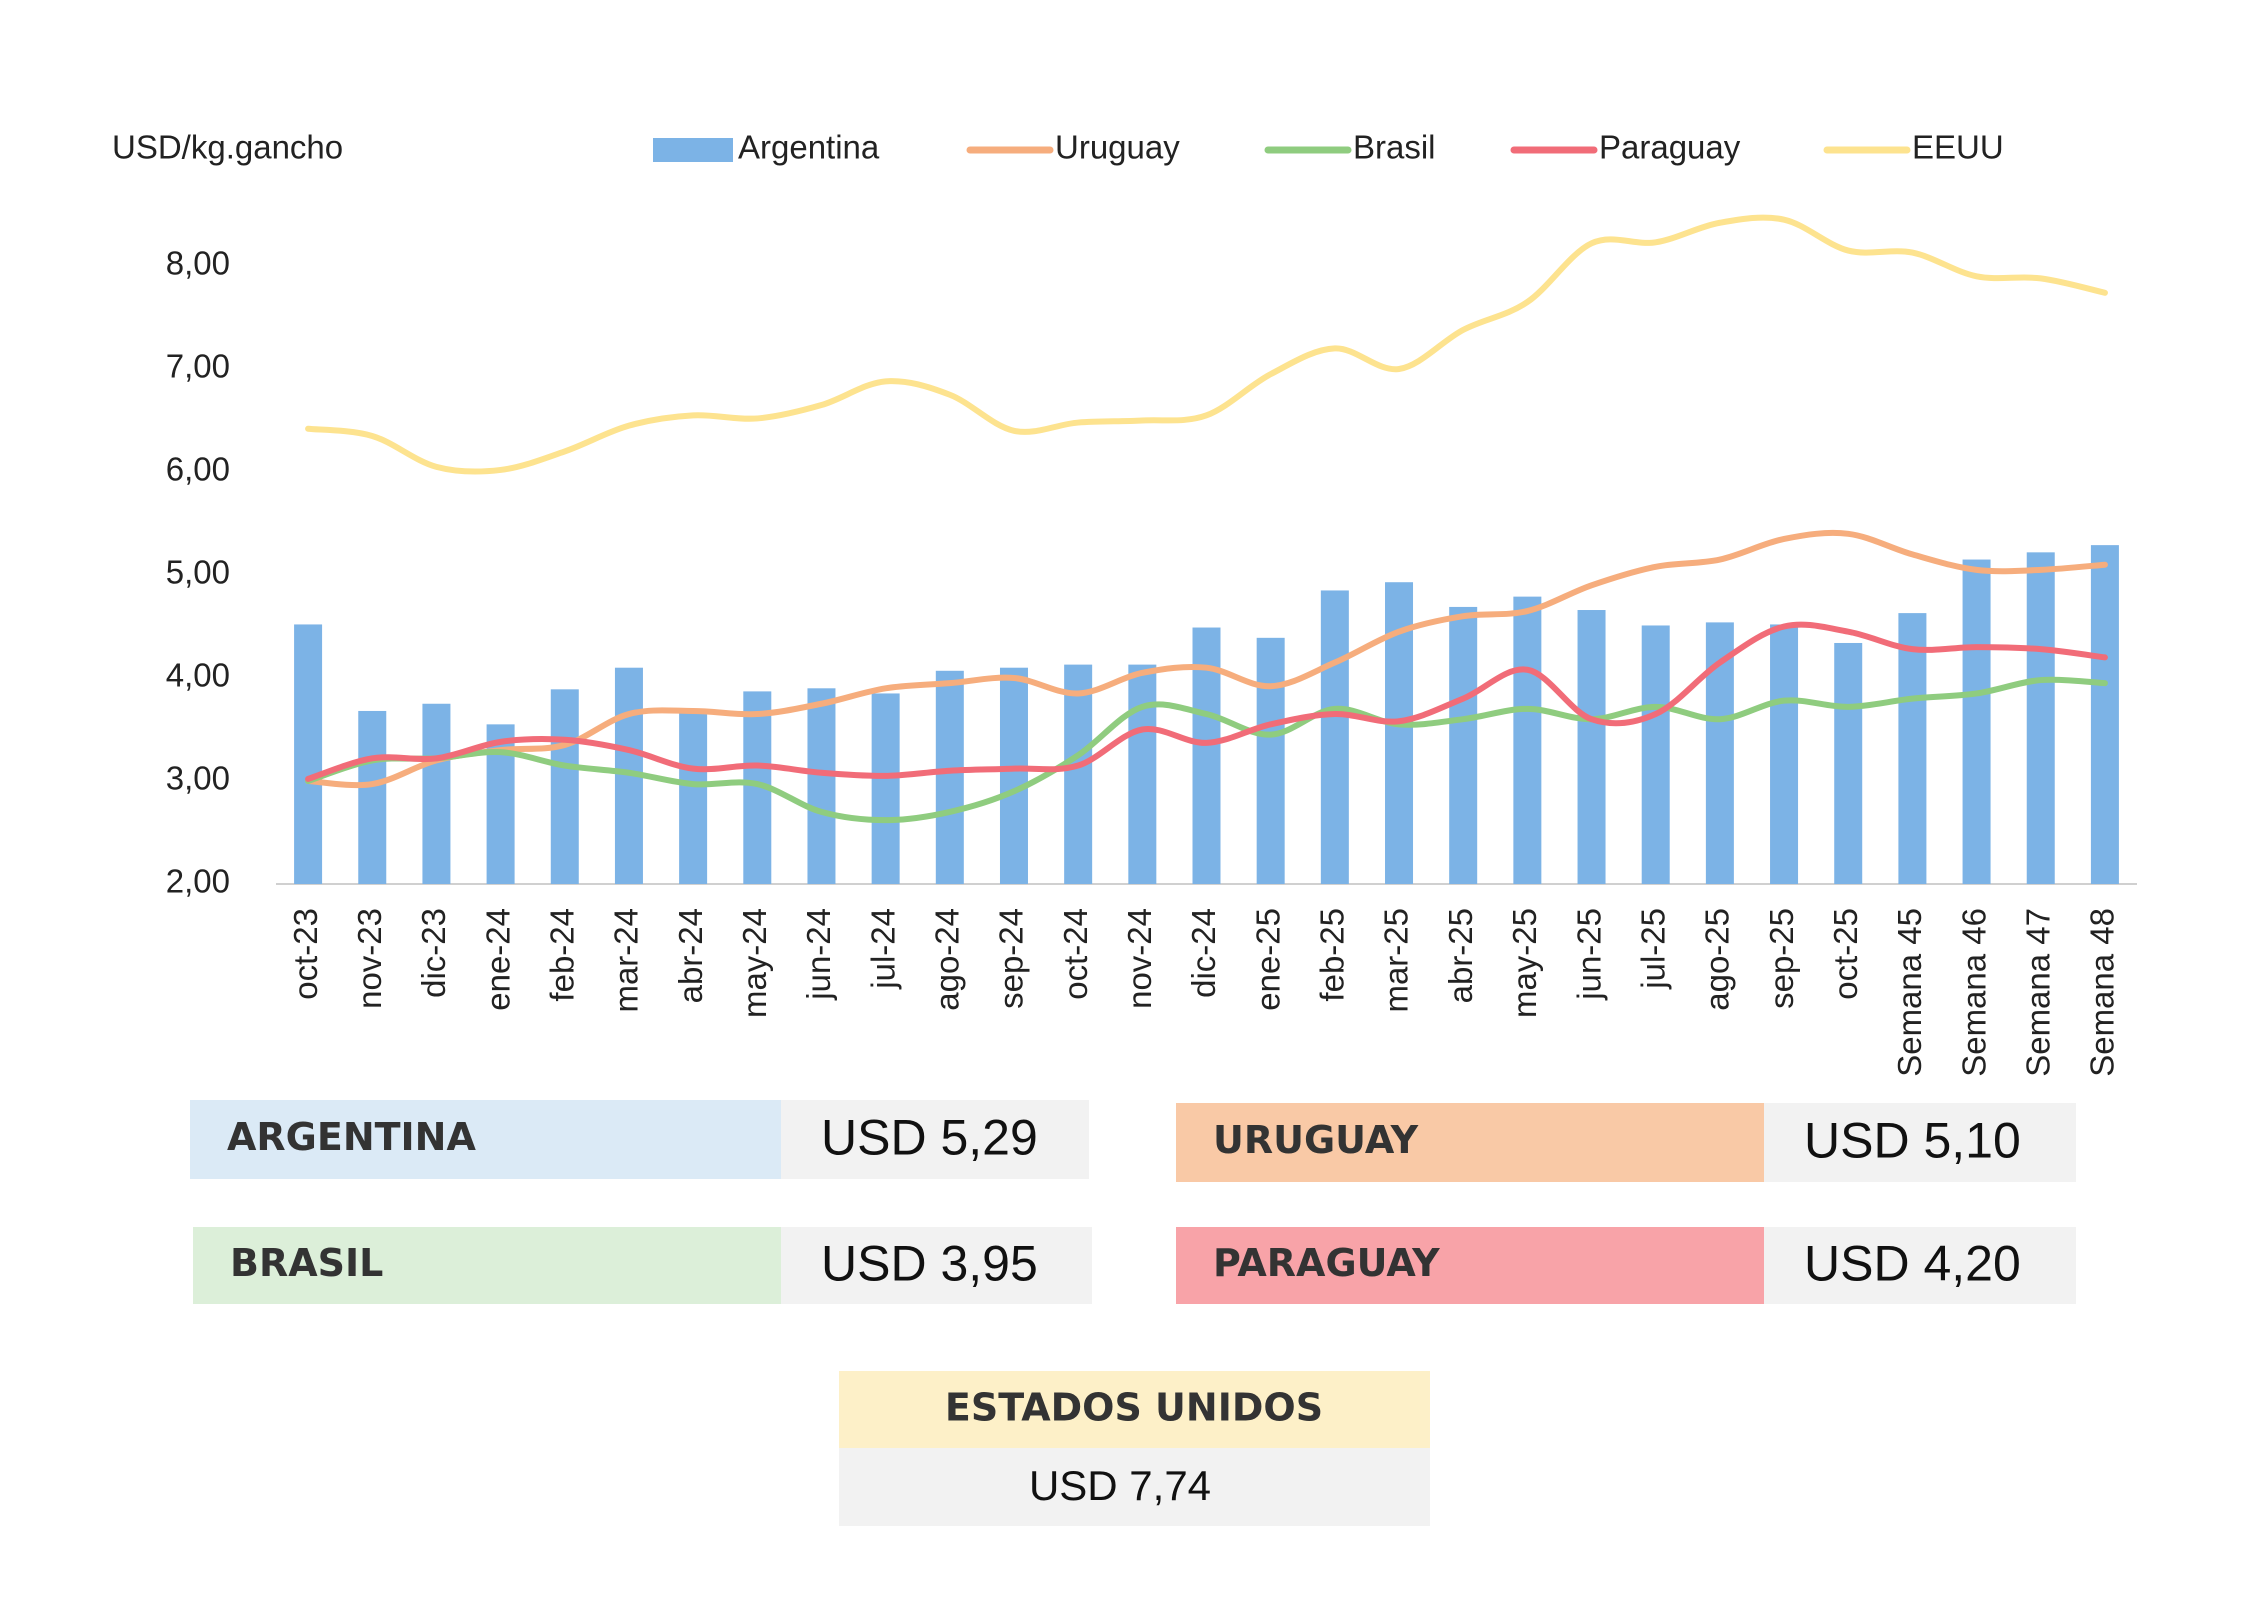 This screenshot has width=2250, height=1622. I want to click on x-tick-label: Semana 48, so click(2102, 992).